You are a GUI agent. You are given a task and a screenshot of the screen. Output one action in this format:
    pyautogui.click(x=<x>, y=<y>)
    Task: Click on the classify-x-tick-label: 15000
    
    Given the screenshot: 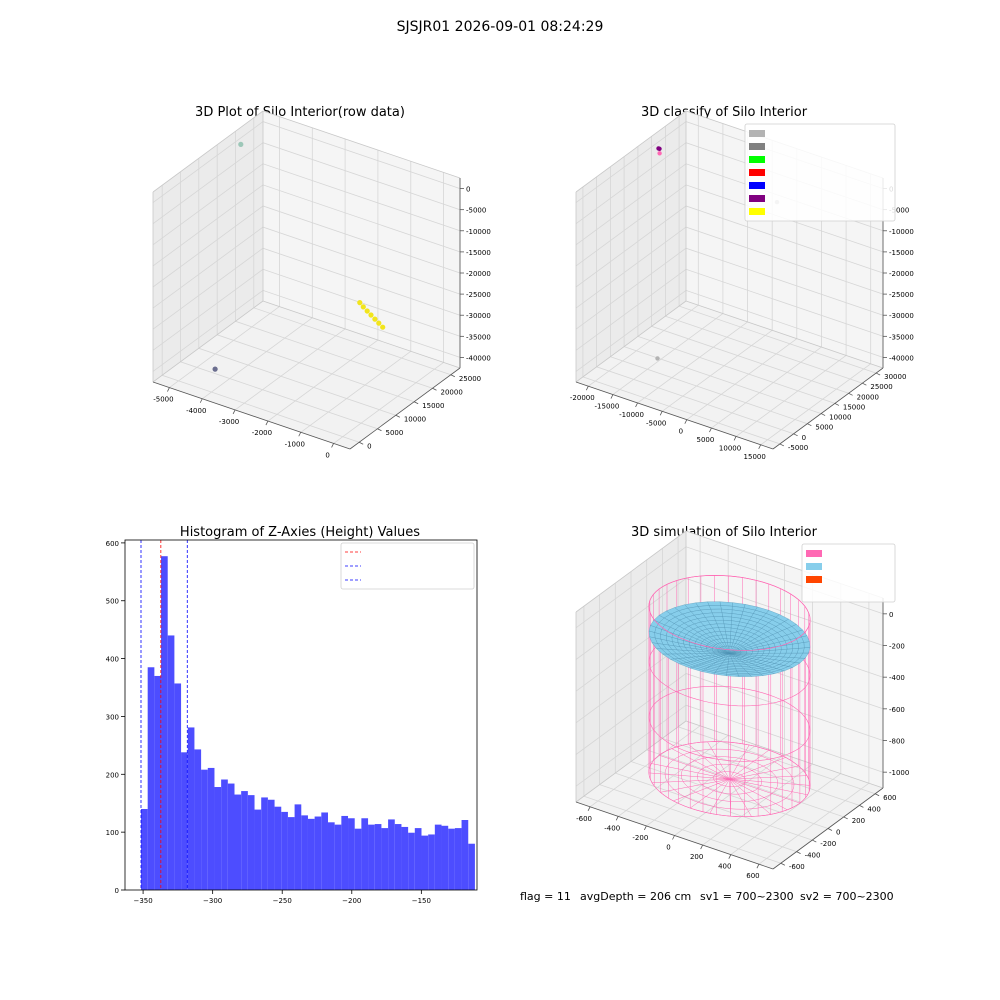 What is the action you would take?
    pyautogui.click(x=755, y=457)
    